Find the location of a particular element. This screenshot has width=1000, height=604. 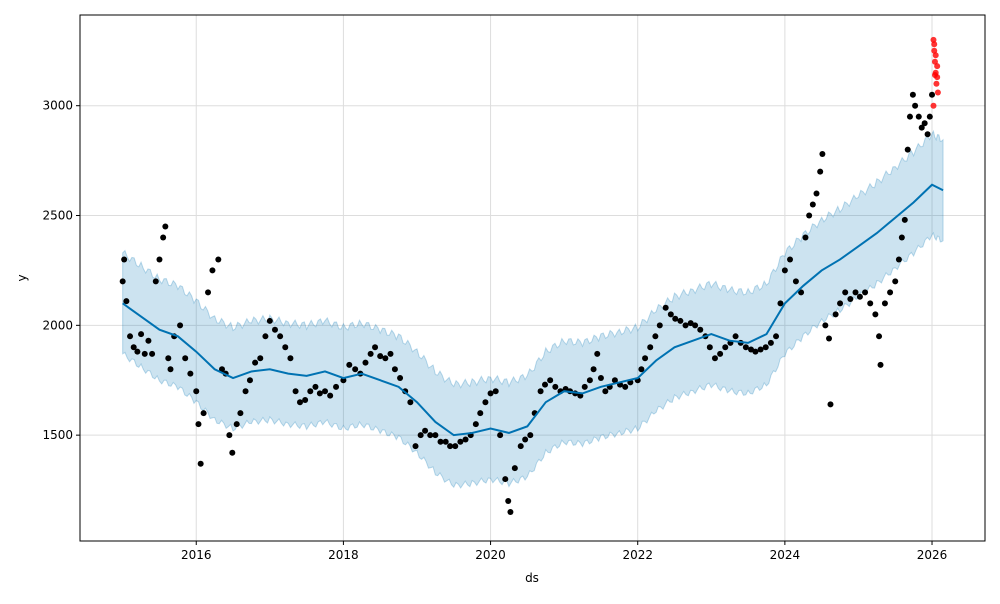

x-tick-label: 2026 is located at coordinates (932, 555).